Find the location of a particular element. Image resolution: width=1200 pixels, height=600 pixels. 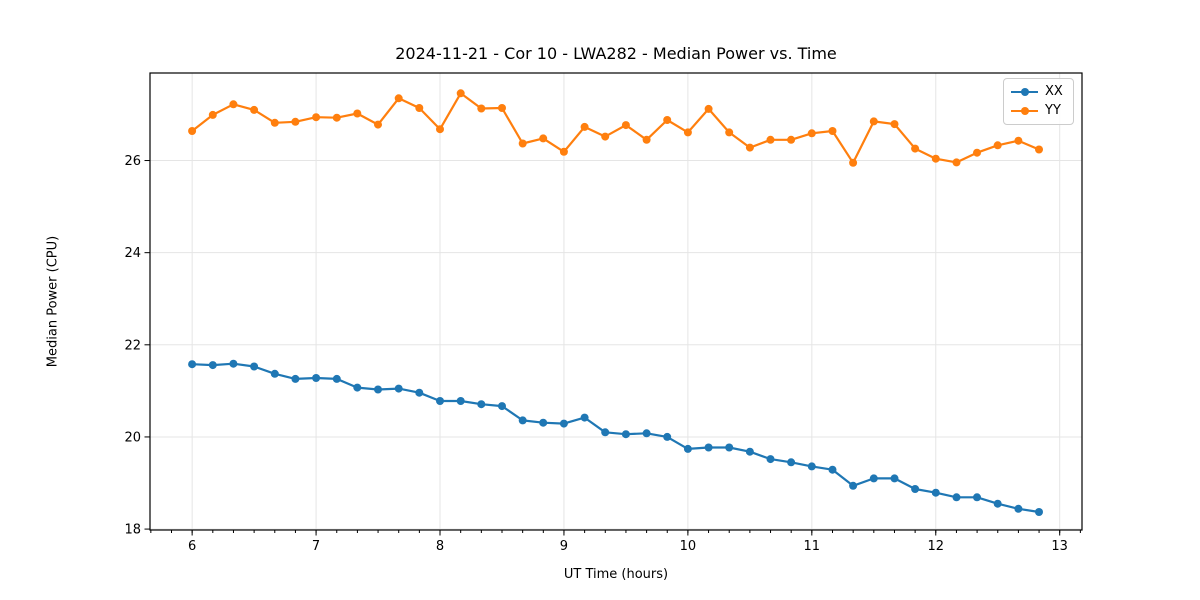

legend: XX YY is located at coordinates (1038, 101).